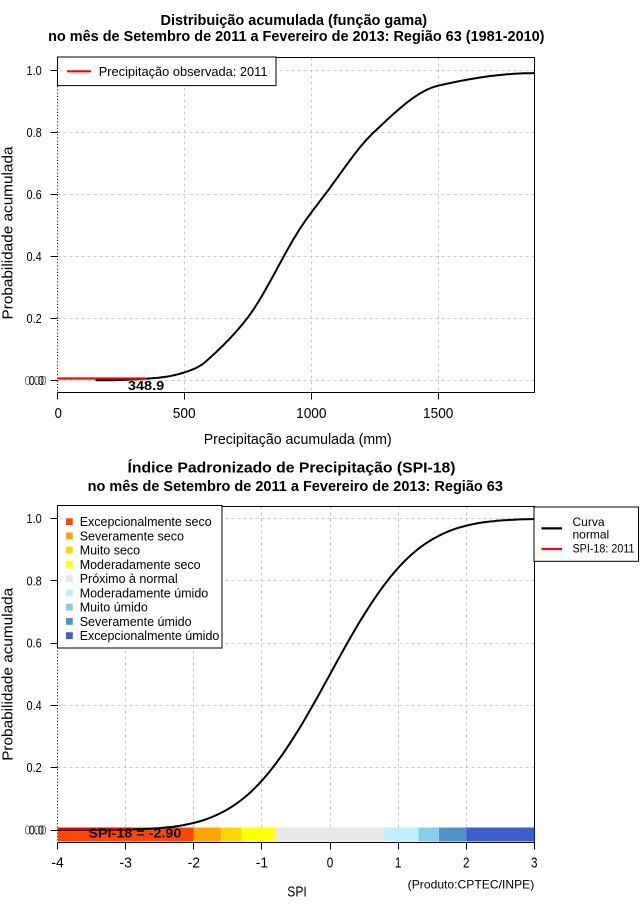  I want to click on svg-text: normal, so click(591, 535).